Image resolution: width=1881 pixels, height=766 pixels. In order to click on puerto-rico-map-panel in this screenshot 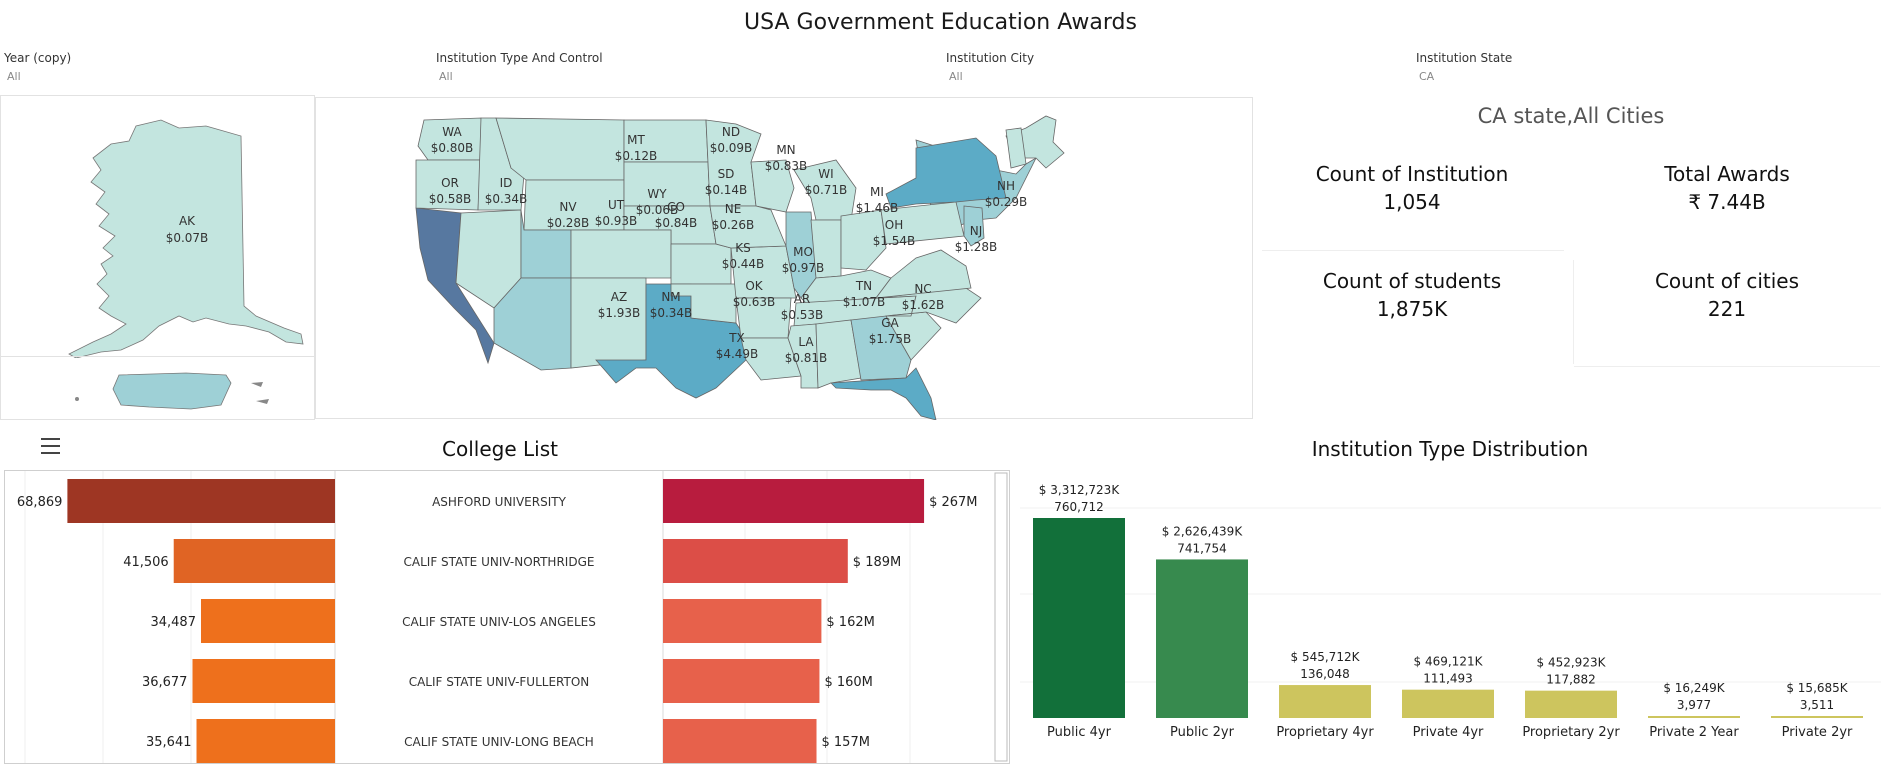, I will do `click(157, 388)`.